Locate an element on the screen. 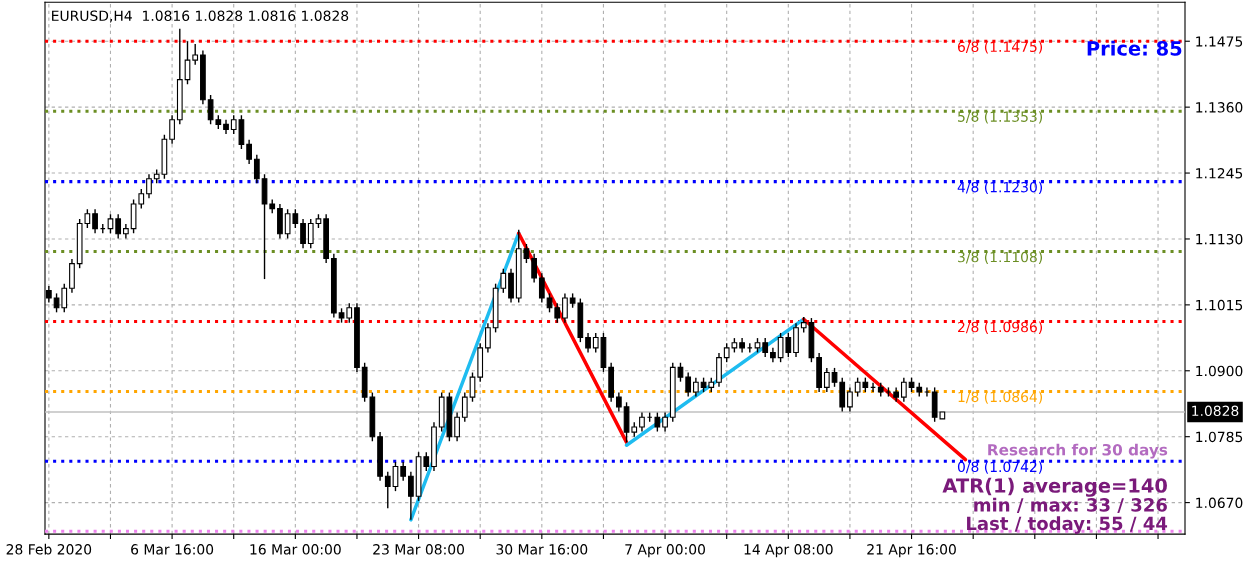 This screenshot has height=567, width=1250. x-tick-label: 21 Apr 16:00 is located at coordinates (911, 551).